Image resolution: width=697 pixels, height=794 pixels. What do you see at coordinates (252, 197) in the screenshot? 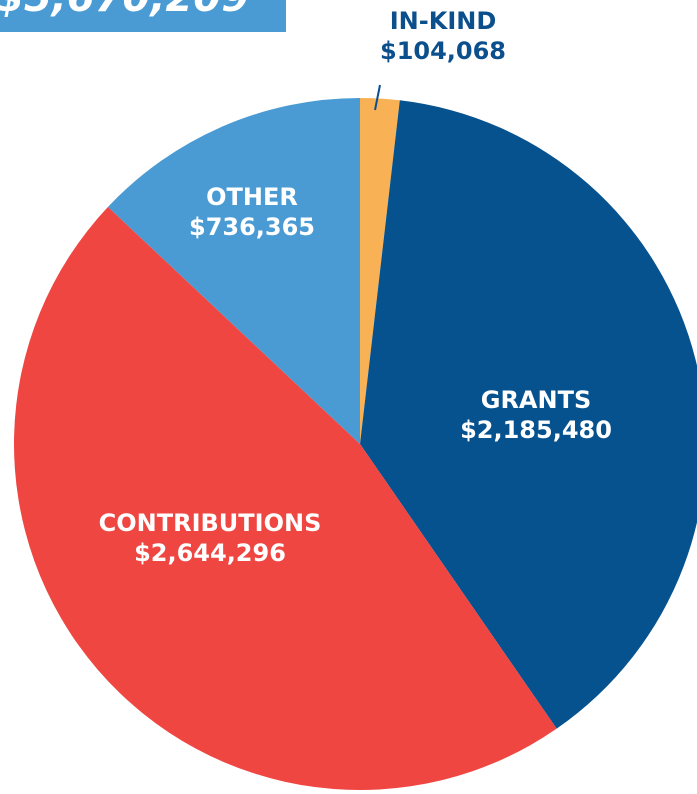
I see `slice-label-other-name: OTHER` at bounding box center [252, 197].